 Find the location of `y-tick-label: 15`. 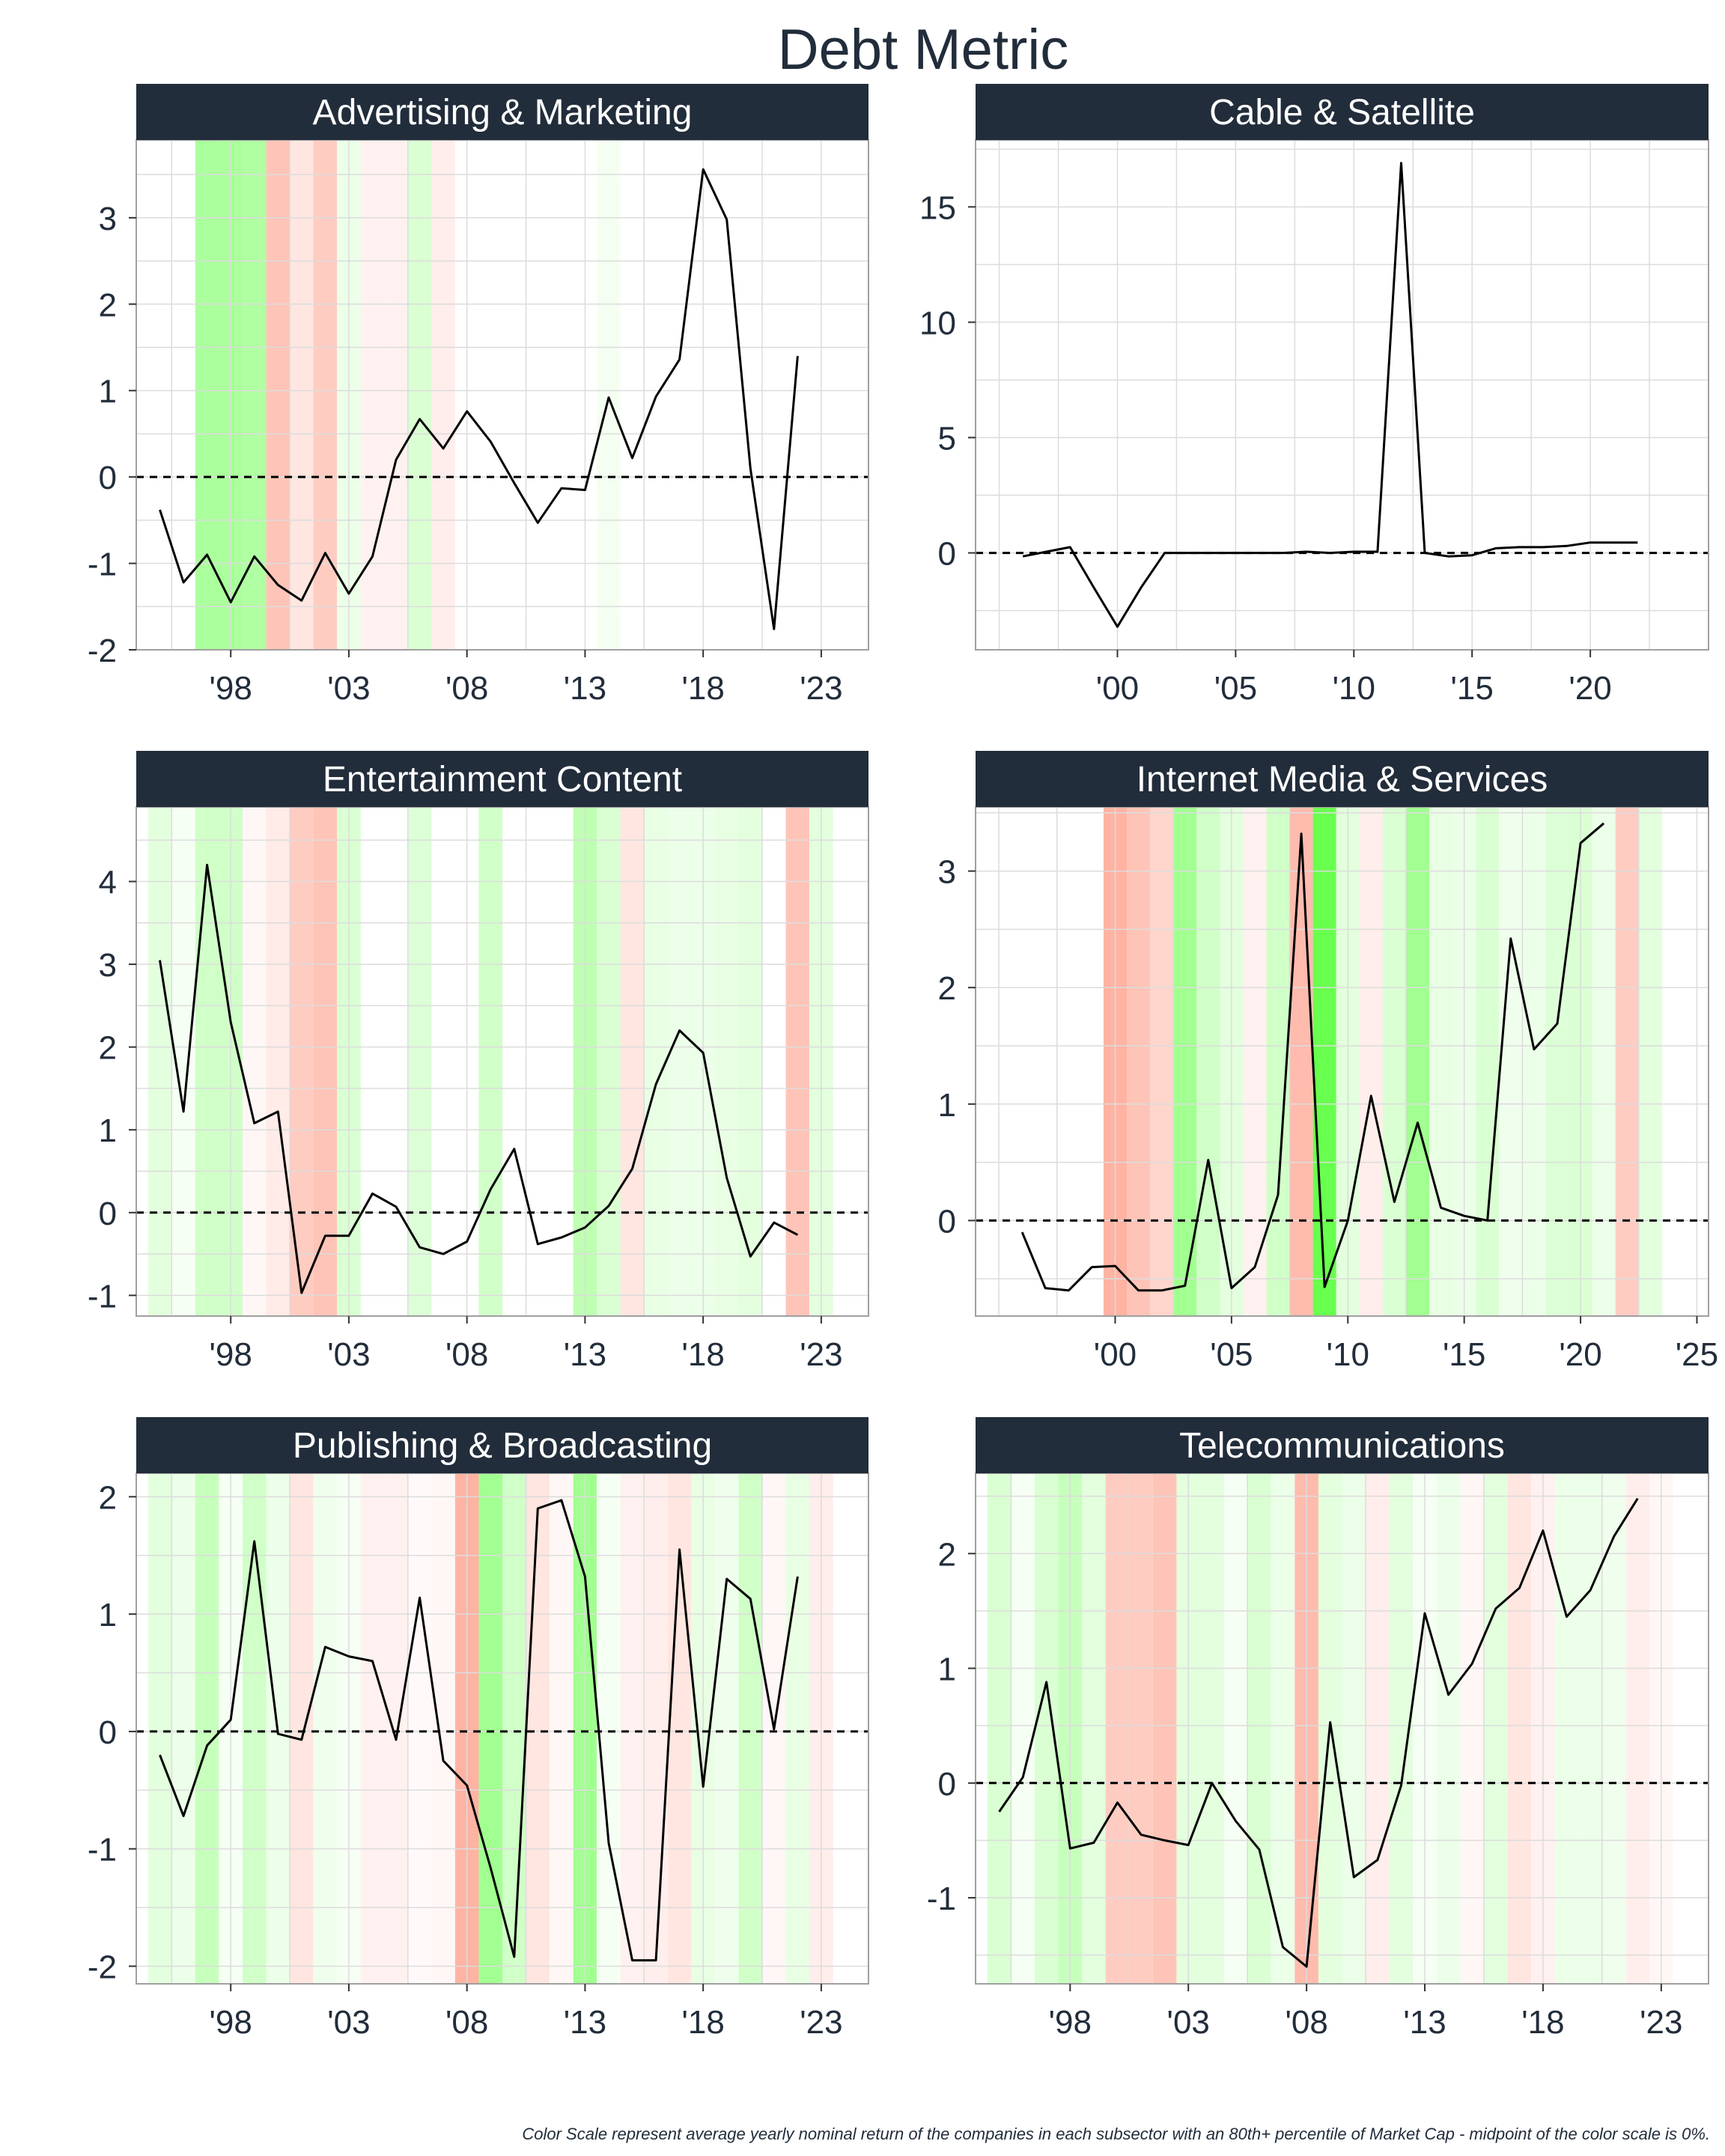

y-tick-label: 15 is located at coordinates (937, 207).